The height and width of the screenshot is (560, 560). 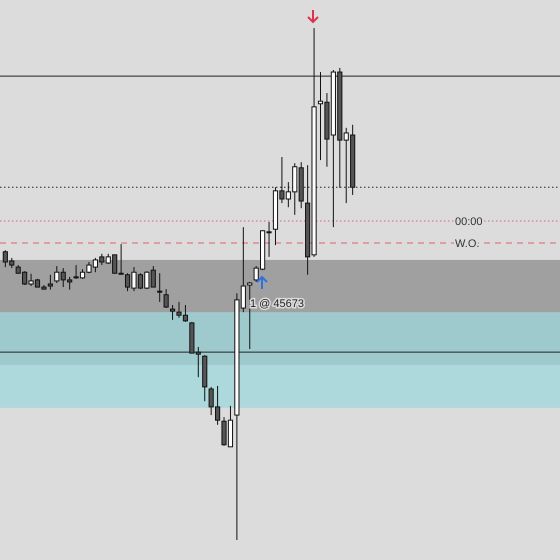 What do you see at coordinates (277, 304) in the screenshot?
I see `annotation: 1 @ 45673` at bounding box center [277, 304].